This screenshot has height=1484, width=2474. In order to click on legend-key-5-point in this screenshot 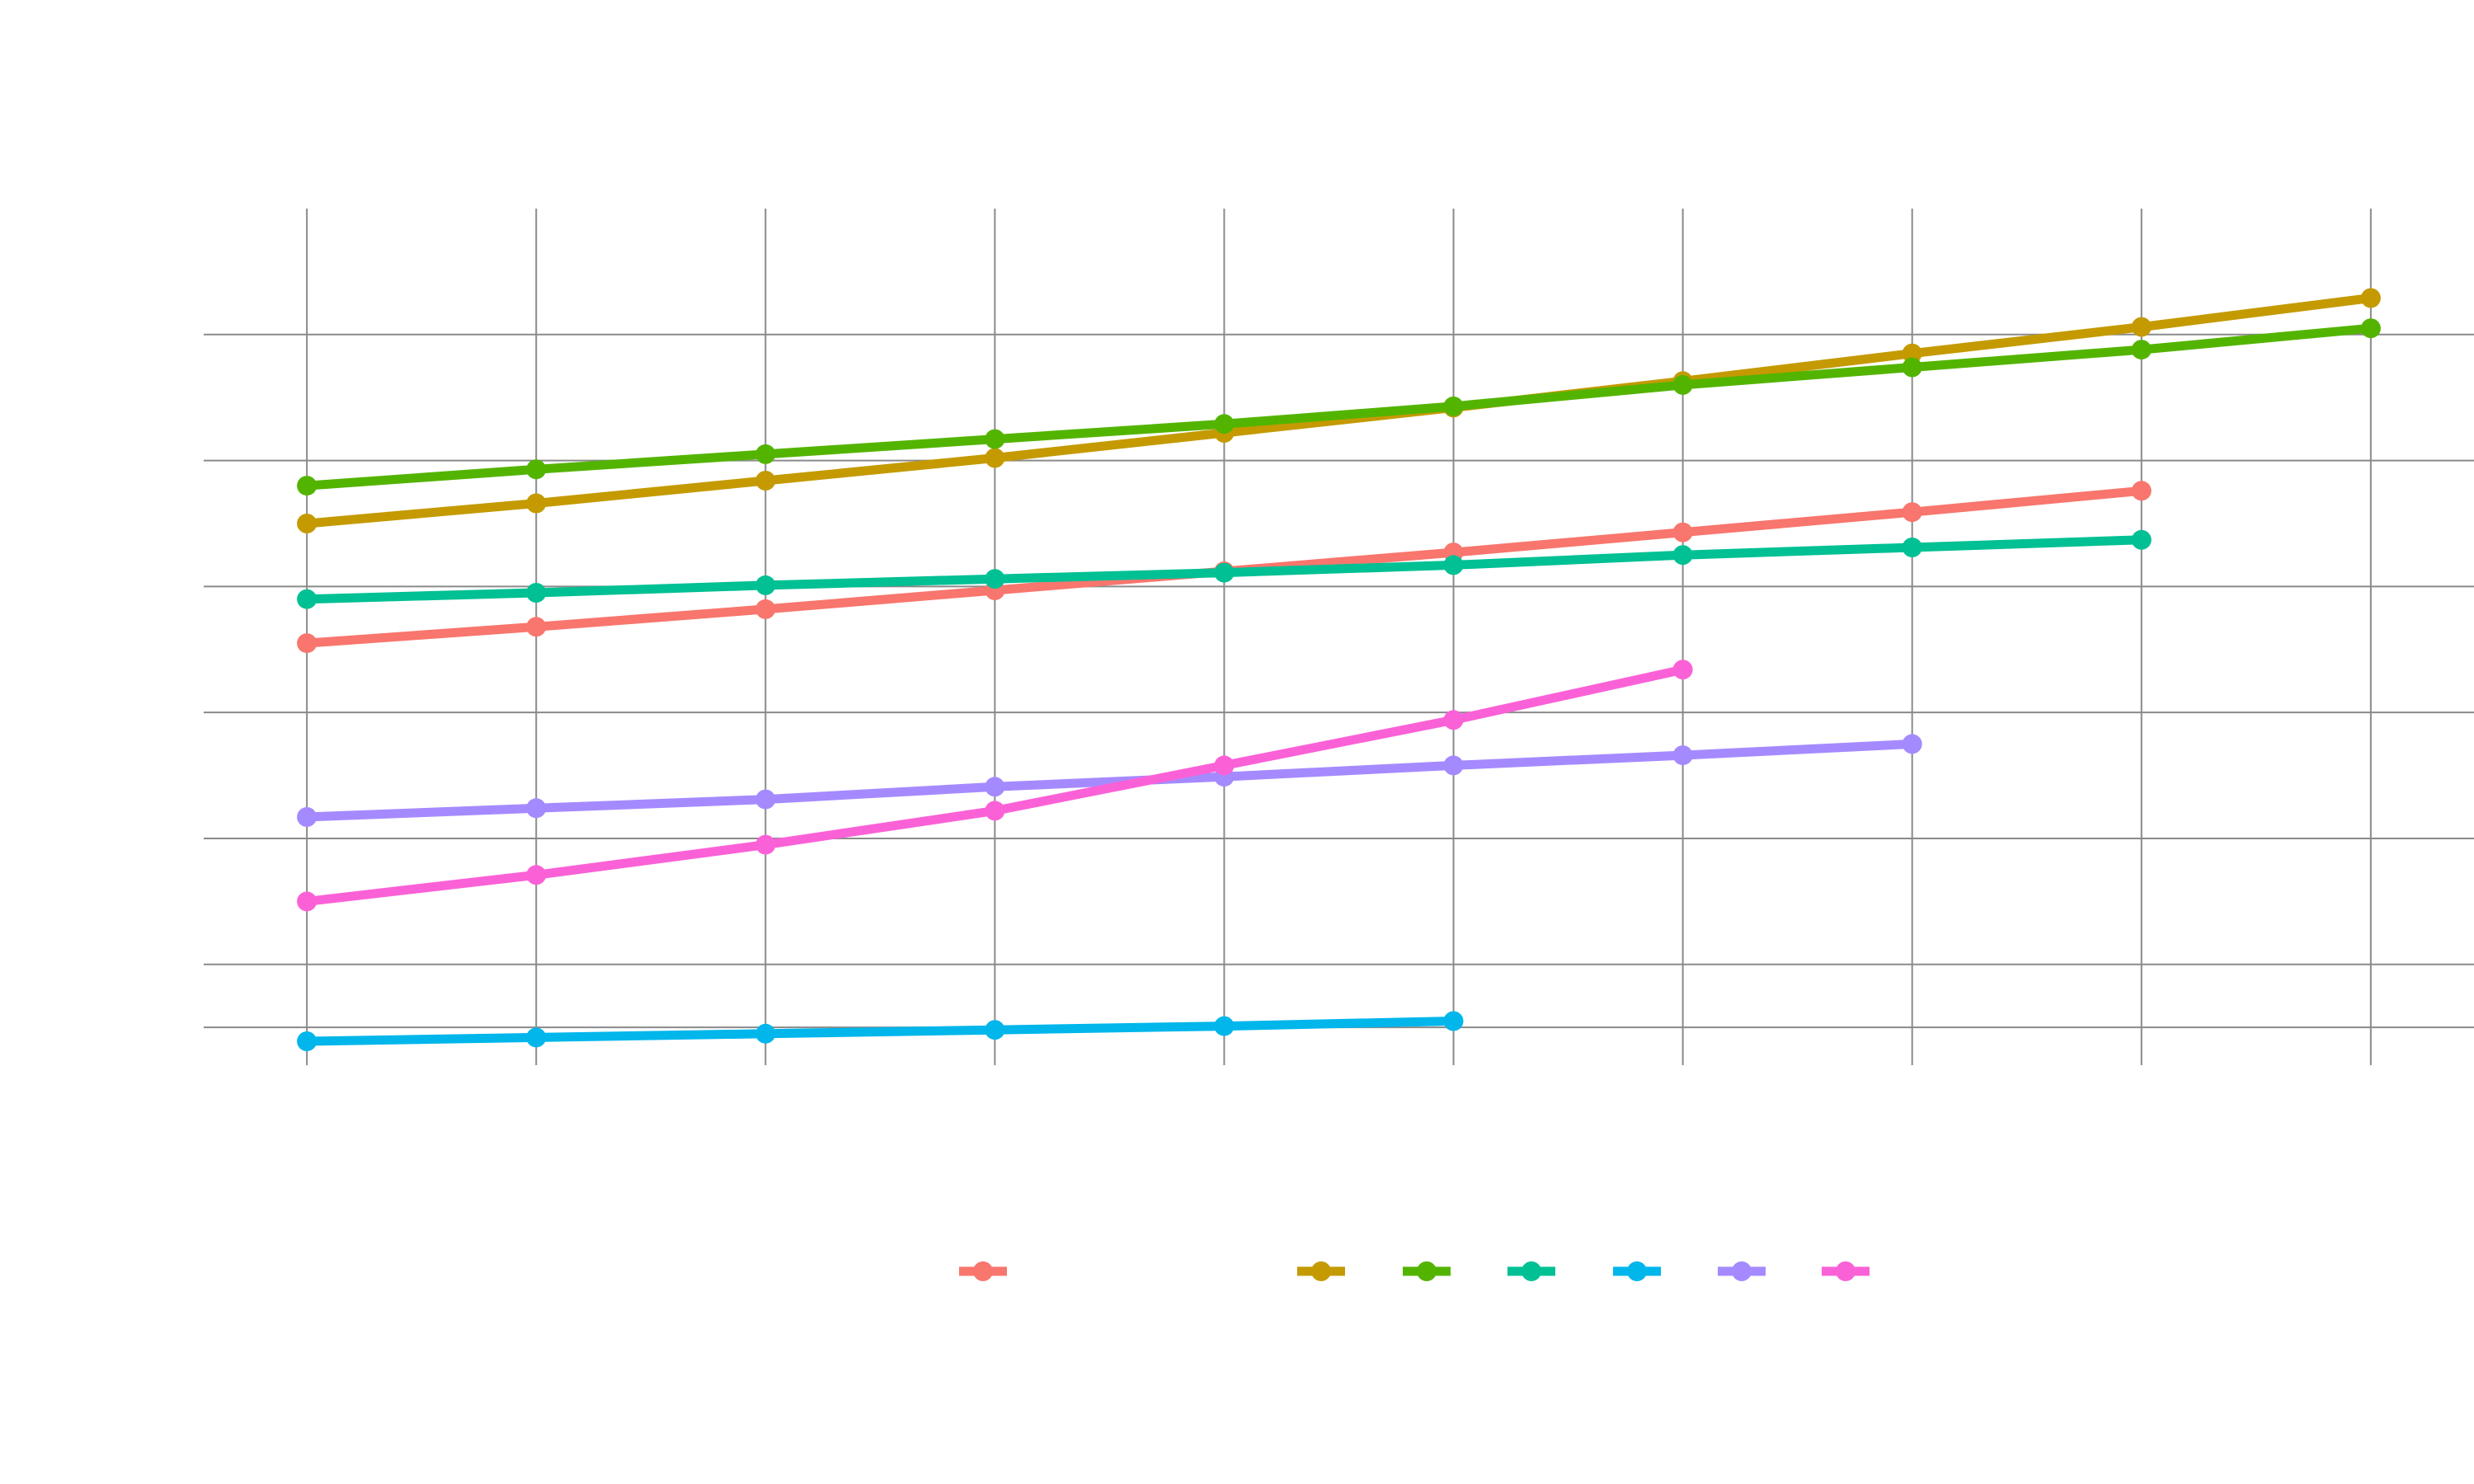, I will do `click(1637, 1271)`.